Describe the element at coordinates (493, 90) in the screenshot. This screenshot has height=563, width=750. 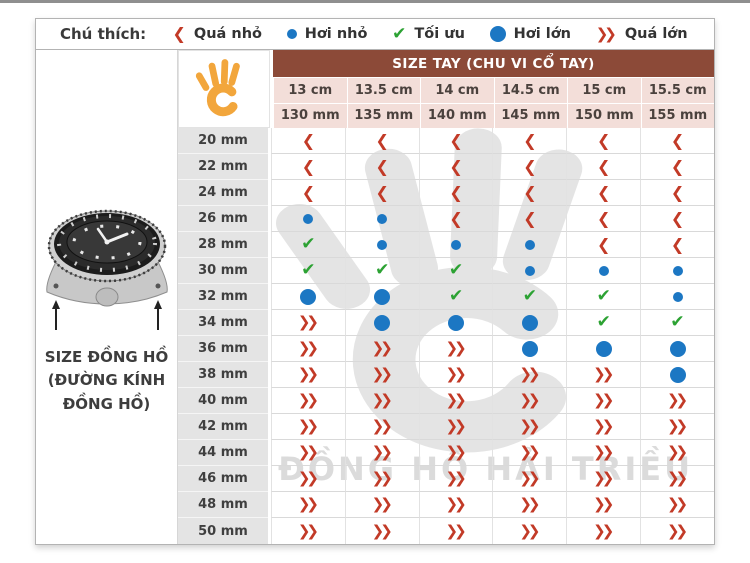
I see `wrist-cm-row: 13 cm 13.5 cm 14 cm 14.5 cm 15 cm 15.5 cm` at that location.